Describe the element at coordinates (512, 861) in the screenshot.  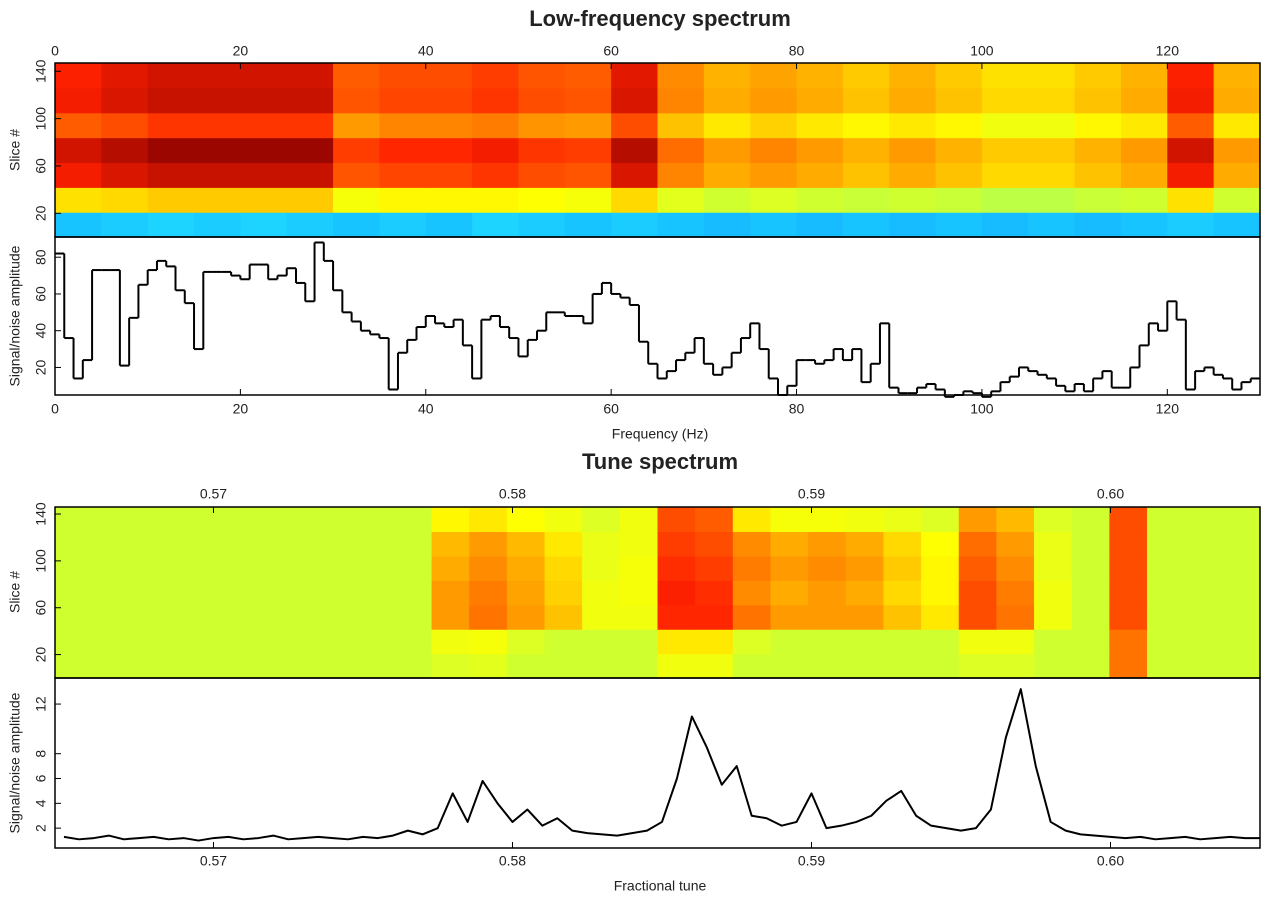
I see `x-tick-label: 0.58` at that location.